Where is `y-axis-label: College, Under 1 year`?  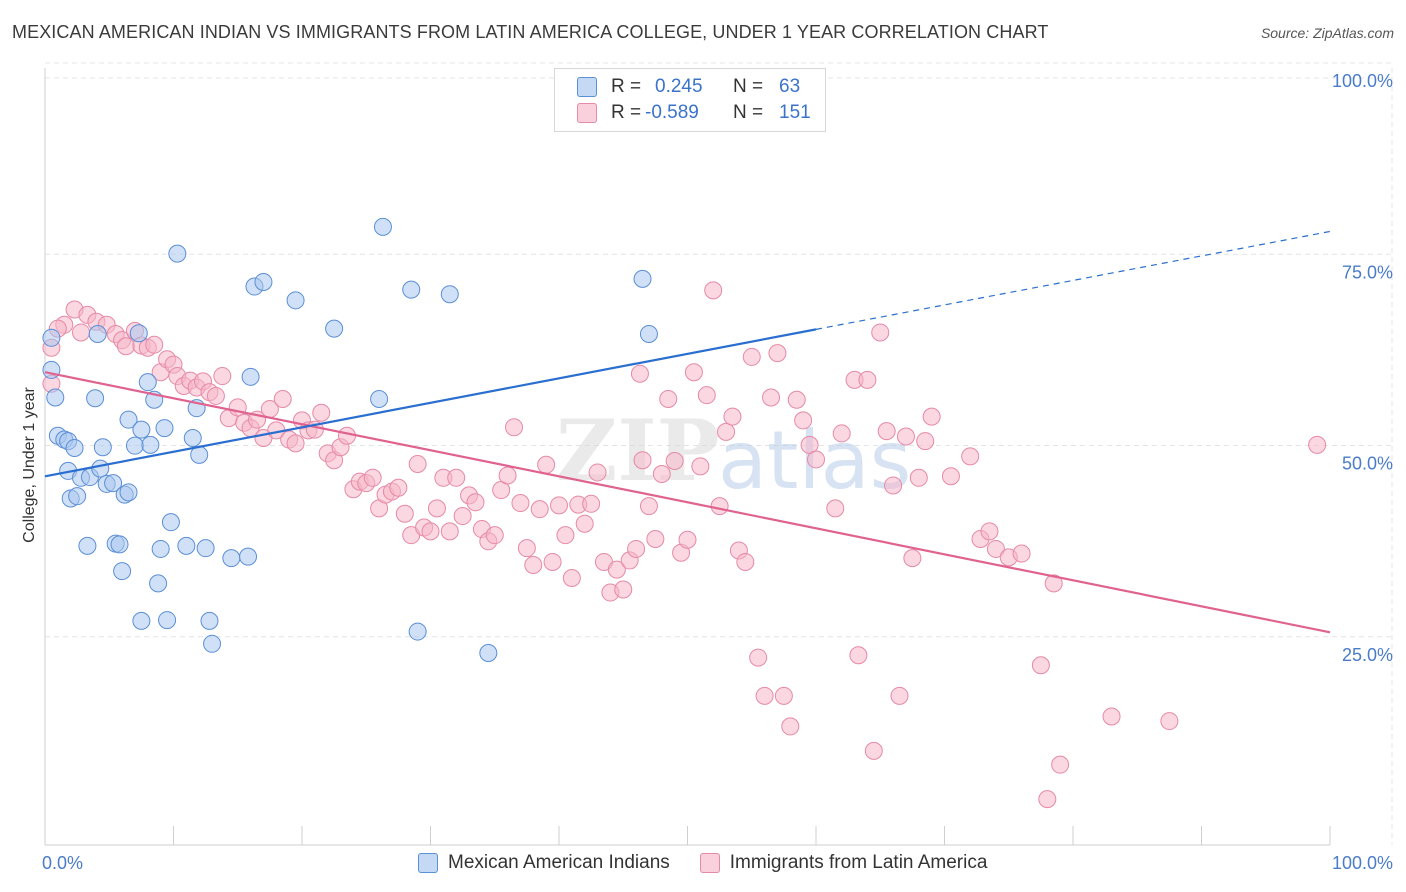 y-axis-label: College, Under 1 year is located at coordinates (29, 465).